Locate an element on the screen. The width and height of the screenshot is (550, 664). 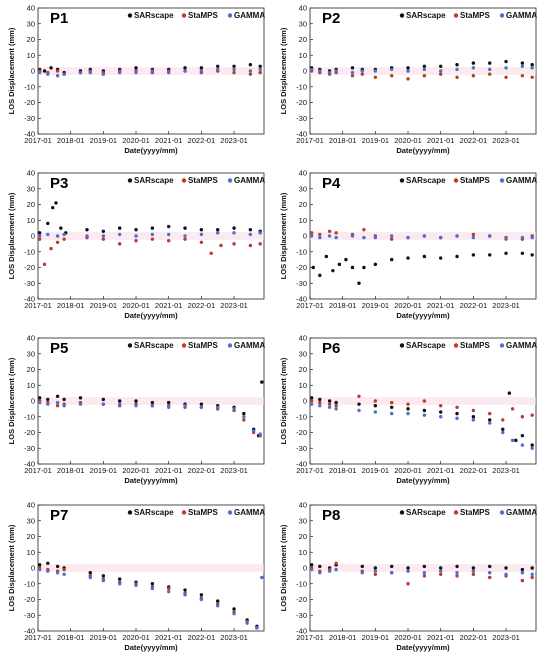
x-tick-label: 2017-01 is located at coordinates (38, 637).